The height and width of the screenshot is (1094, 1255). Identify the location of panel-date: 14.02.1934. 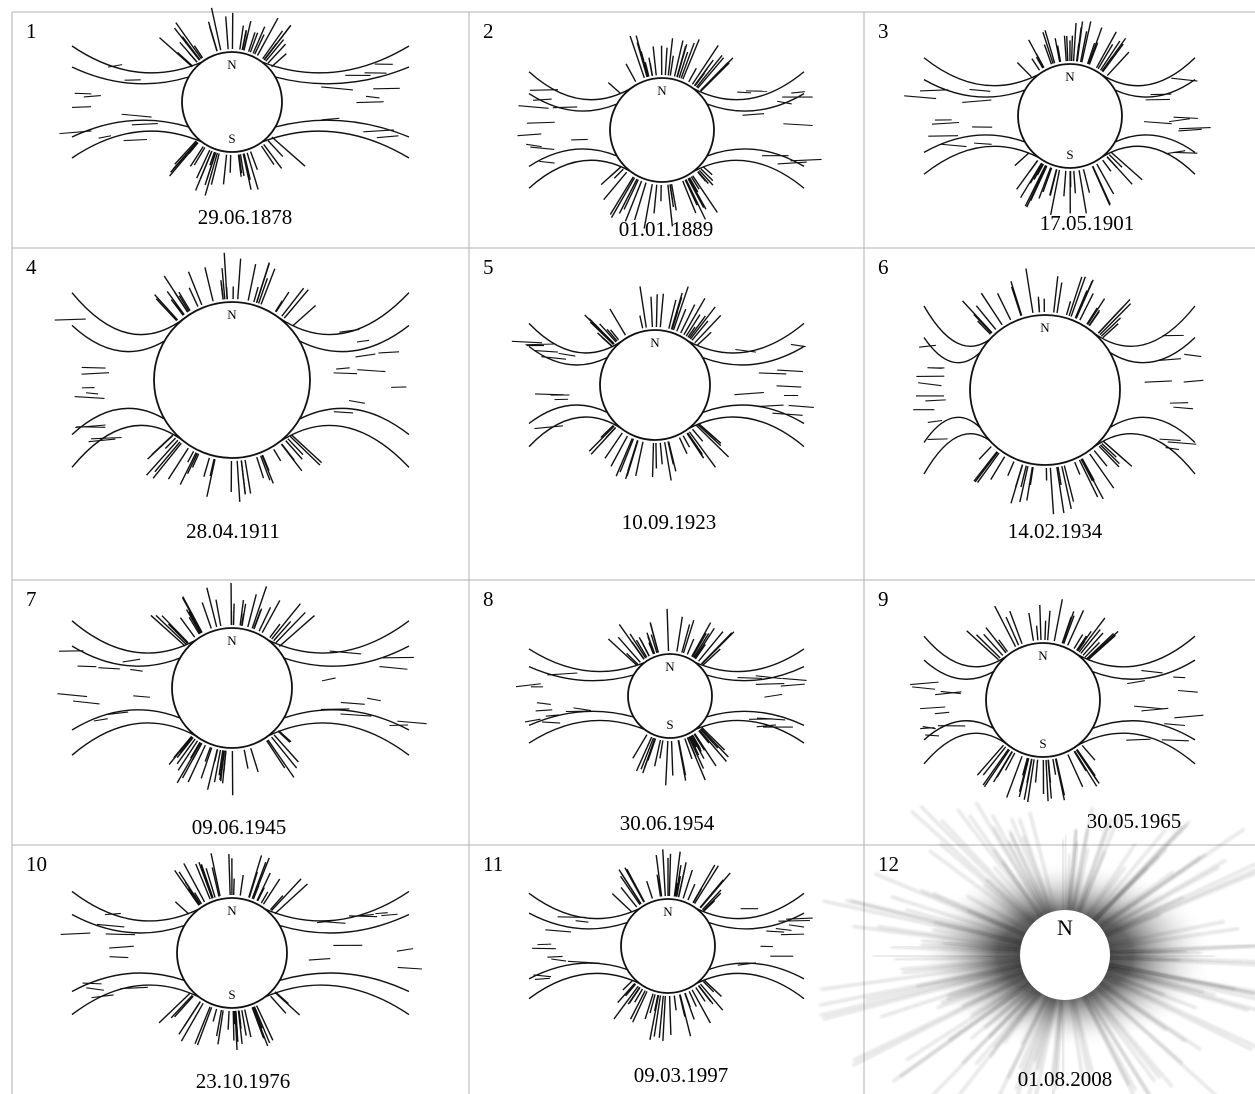
(1055, 531).